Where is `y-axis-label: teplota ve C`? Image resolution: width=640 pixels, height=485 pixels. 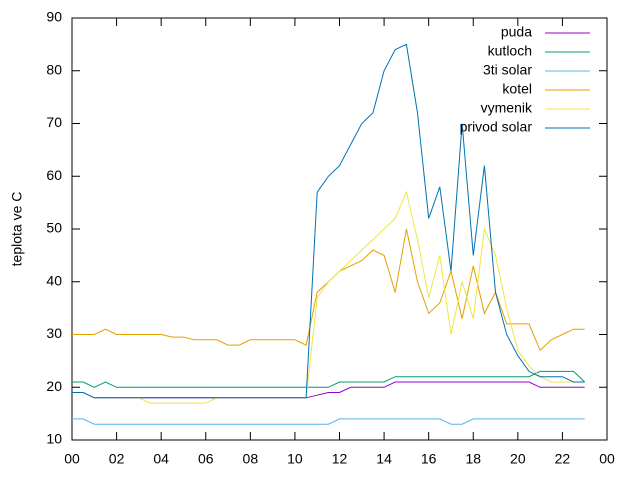
y-axis-label: teplota ve C is located at coordinates (17, 229).